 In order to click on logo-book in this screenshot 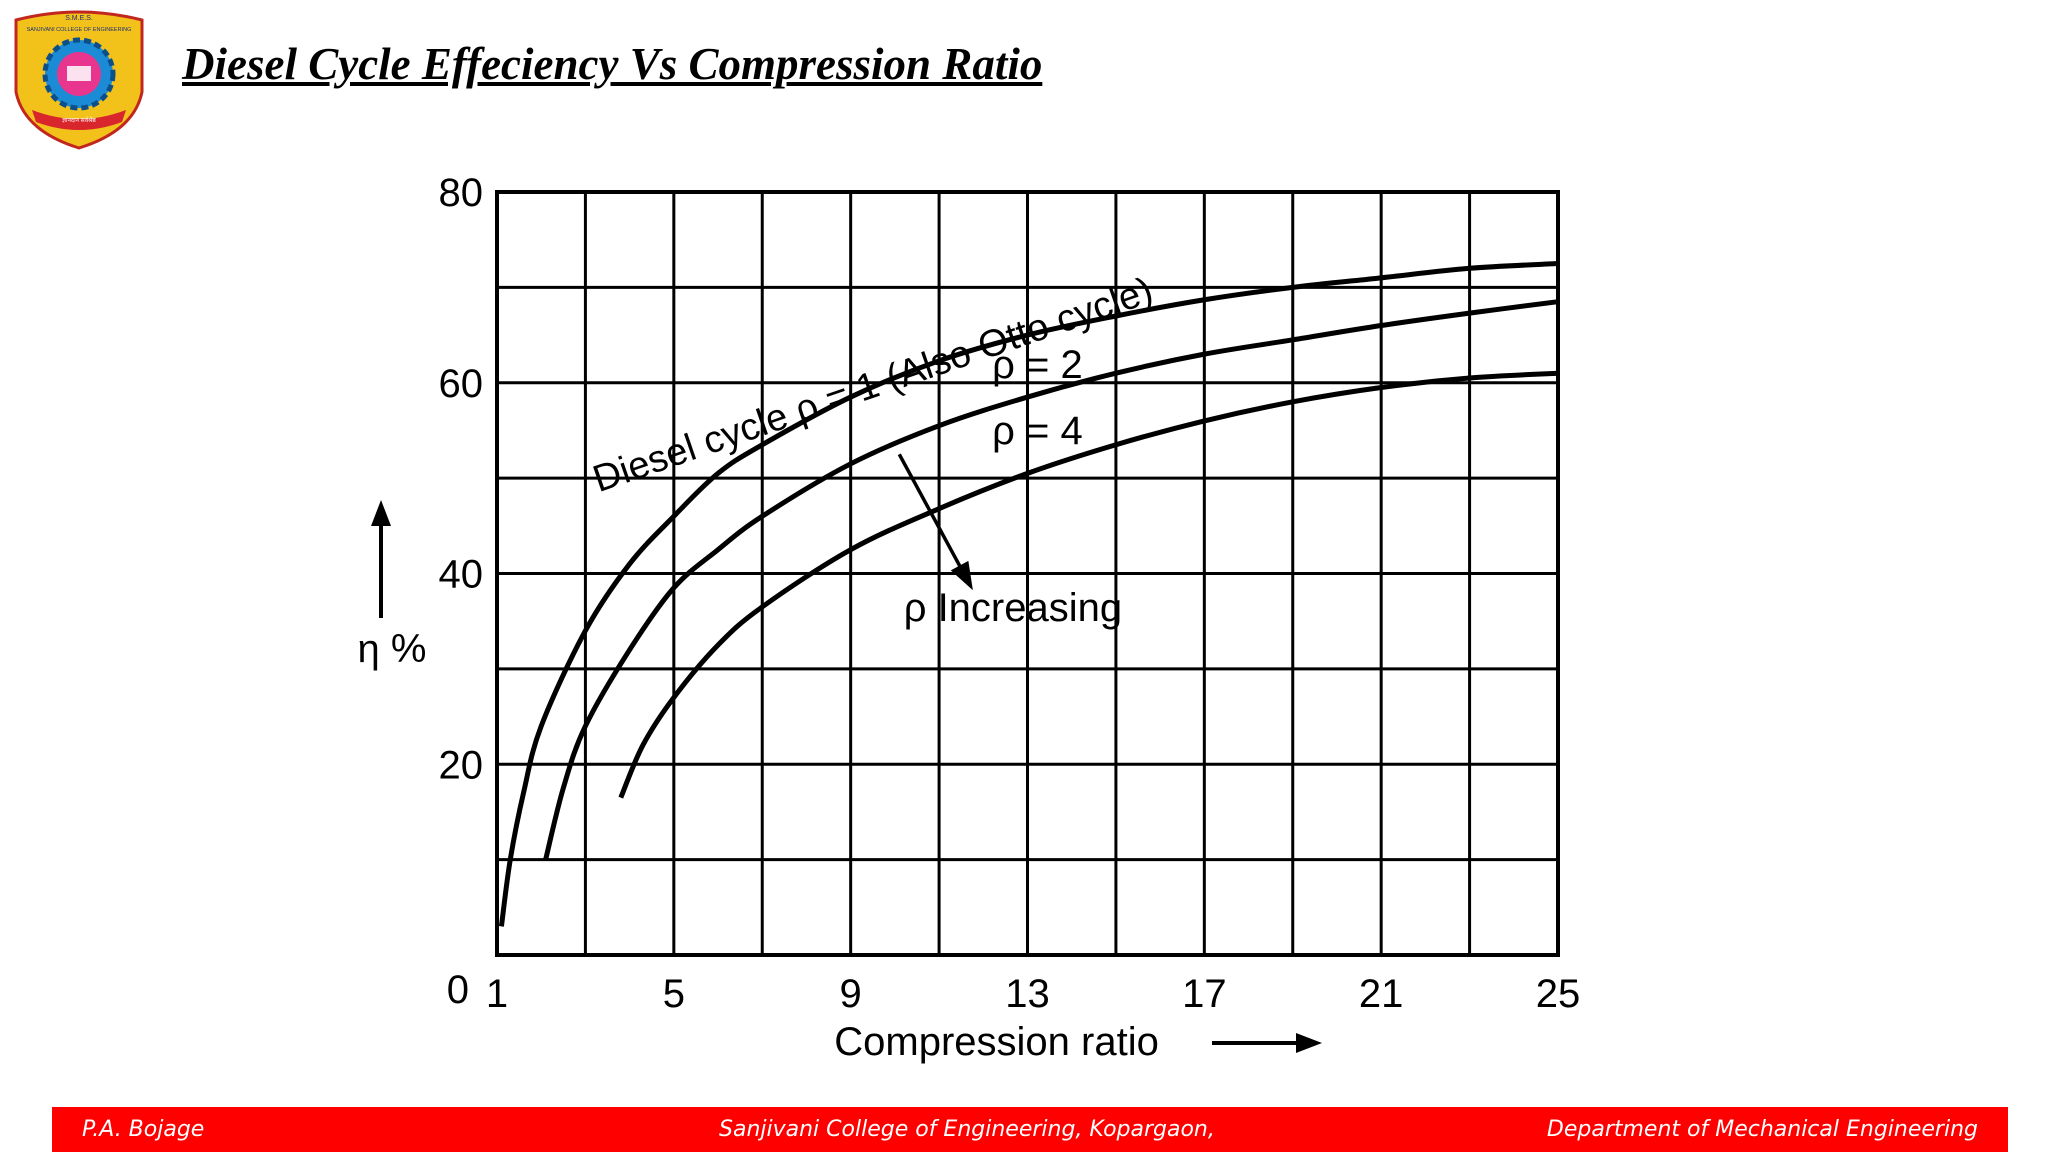, I will do `click(79, 73)`.